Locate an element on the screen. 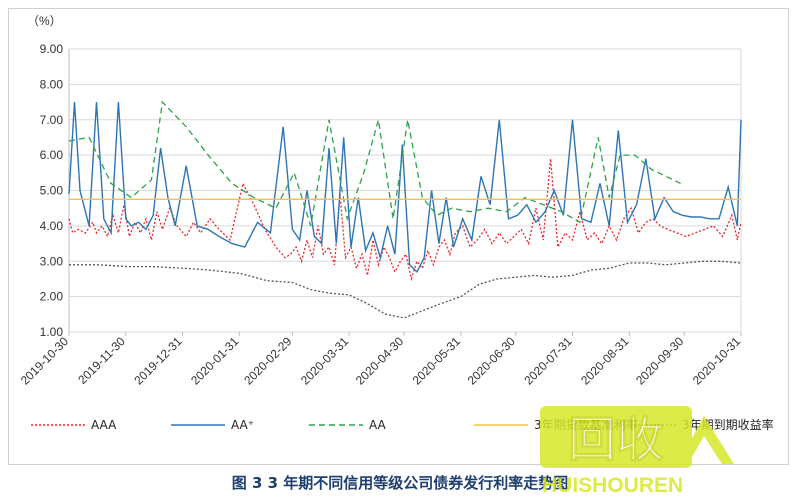  x-tick-label: 2019-10-30 is located at coordinates (45, 361).